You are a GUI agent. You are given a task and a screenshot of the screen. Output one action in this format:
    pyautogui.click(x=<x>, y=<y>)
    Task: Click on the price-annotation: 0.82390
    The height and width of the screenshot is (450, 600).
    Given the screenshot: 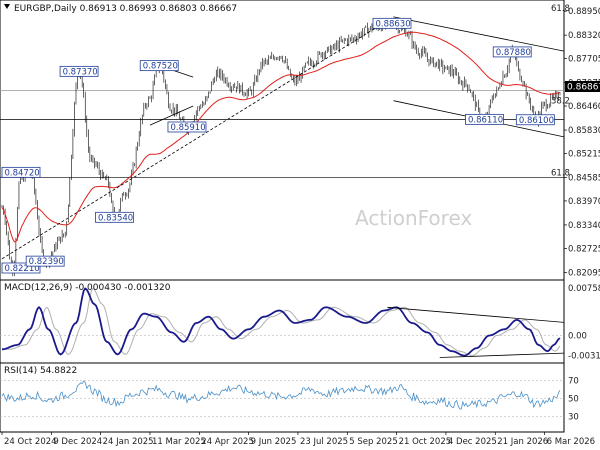 What is the action you would take?
    pyautogui.click(x=46, y=262)
    